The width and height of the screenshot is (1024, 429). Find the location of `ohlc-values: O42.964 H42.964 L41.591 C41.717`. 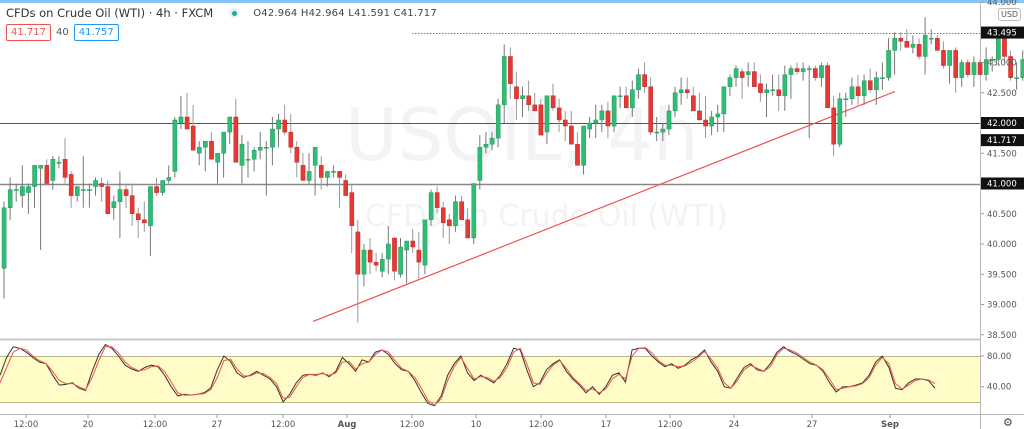

ohlc-values: O42.964 H42.964 L41.591 C41.717 is located at coordinates (345, 13).